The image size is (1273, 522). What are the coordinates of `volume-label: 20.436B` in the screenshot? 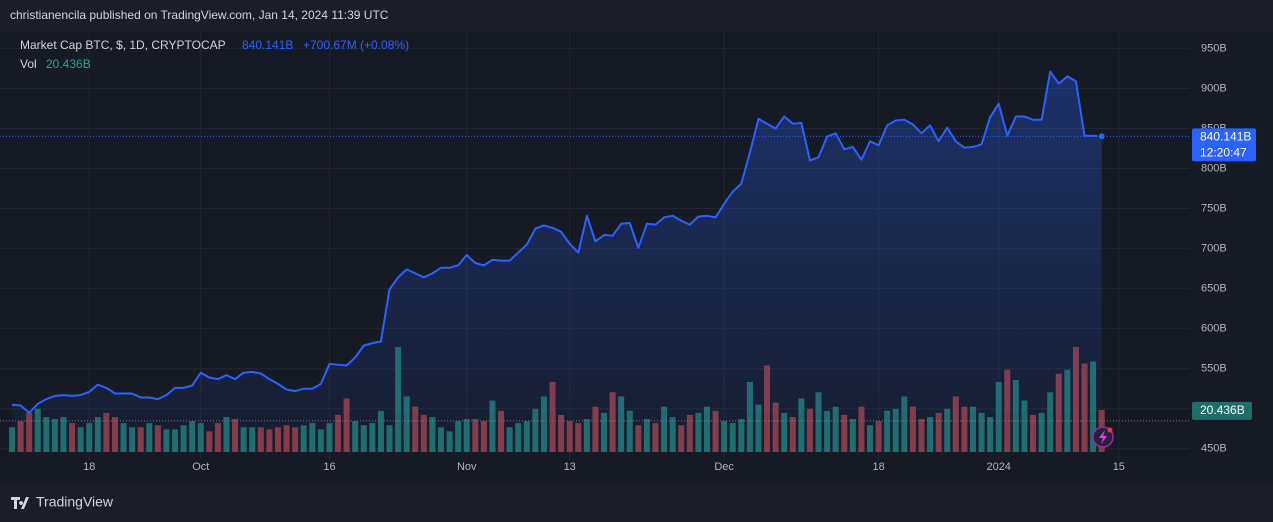 It's located at (1222, 410).